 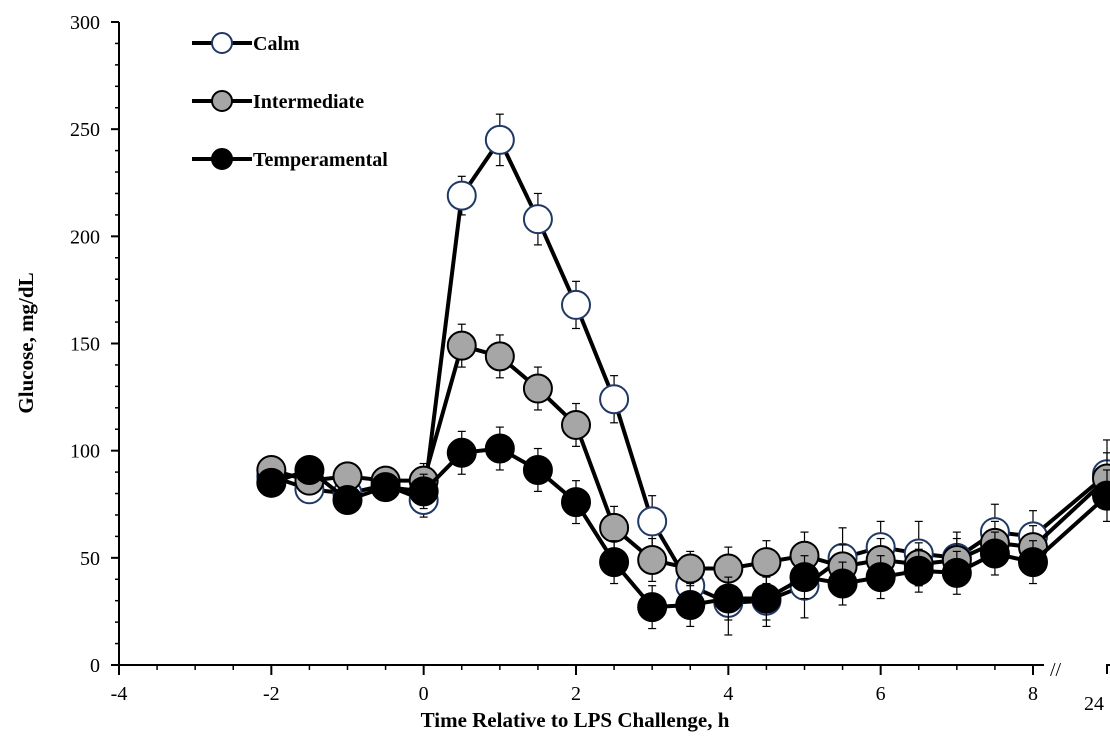 I want to click on y-tick-label: 300, so click(x=85, y=23).